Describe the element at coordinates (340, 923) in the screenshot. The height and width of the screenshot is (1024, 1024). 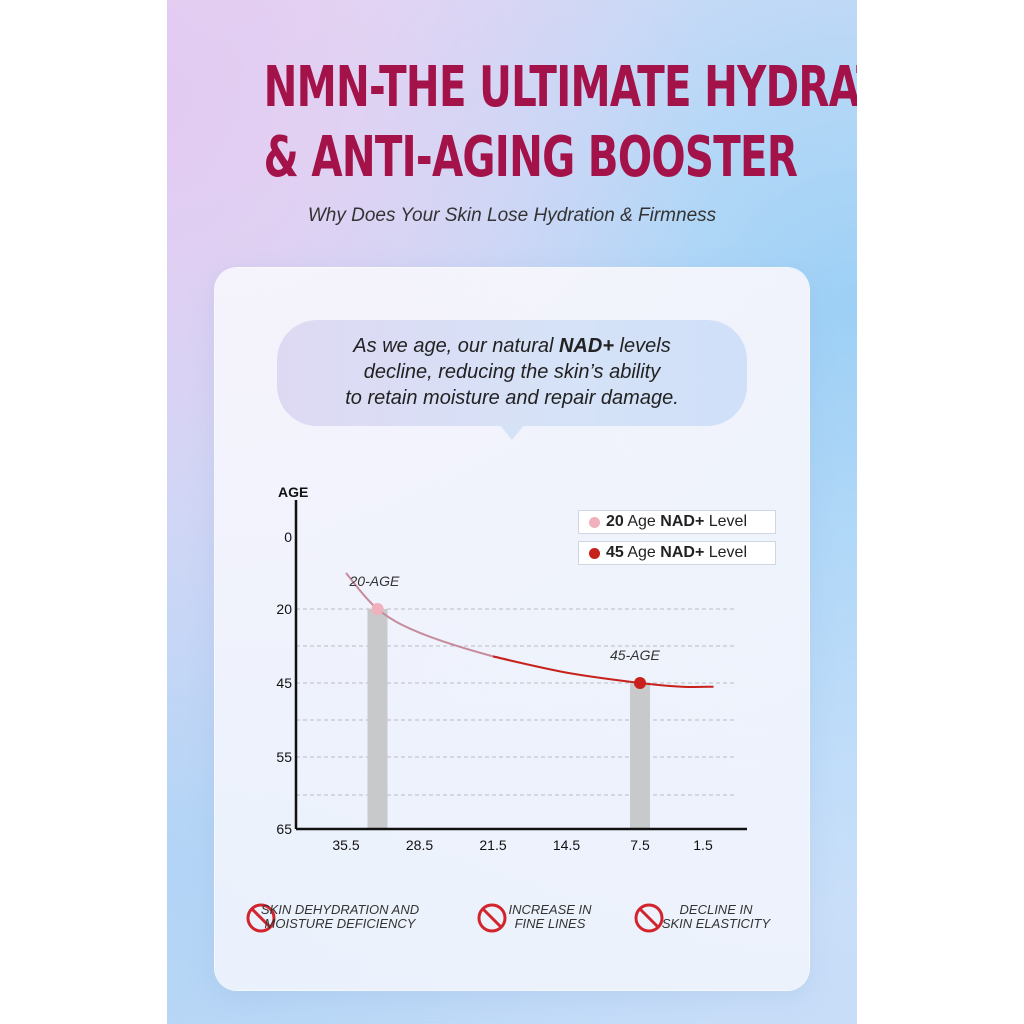
I see `issue-label-line-2: MOISTURE DEFICIENCY` at that location.